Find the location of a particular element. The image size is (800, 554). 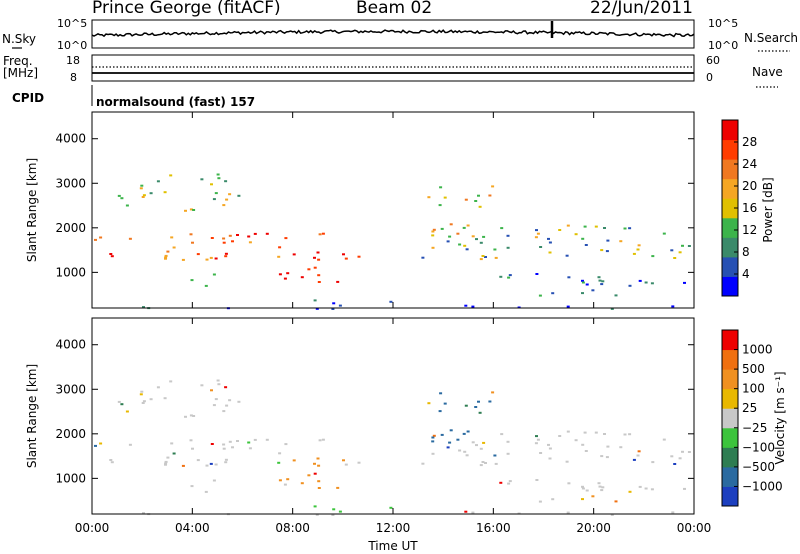

freq-unit-label: [MHz] is located at coordinates (20, 73).